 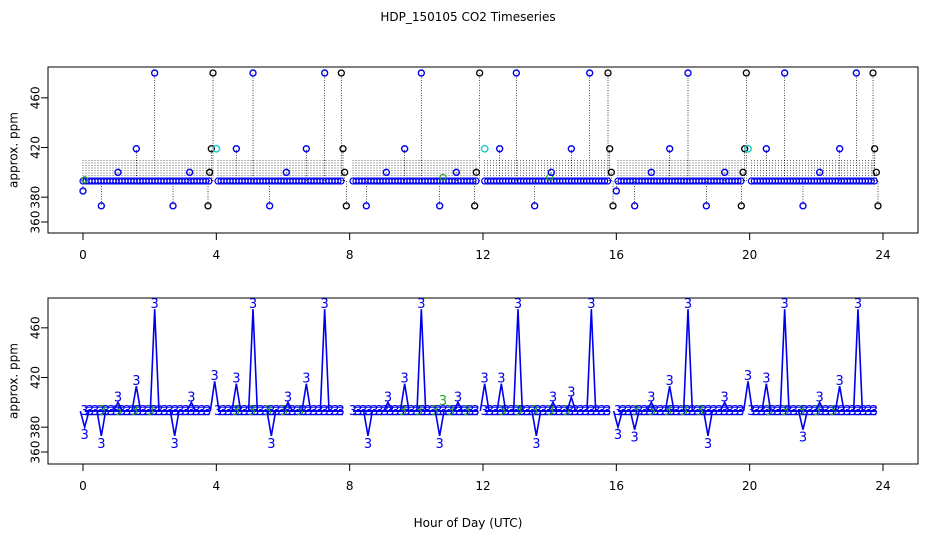 What do you see at coordinates (36, 97) in the screenshot?
I see `y-tick-label: 460` at bounding box center [36, 97].